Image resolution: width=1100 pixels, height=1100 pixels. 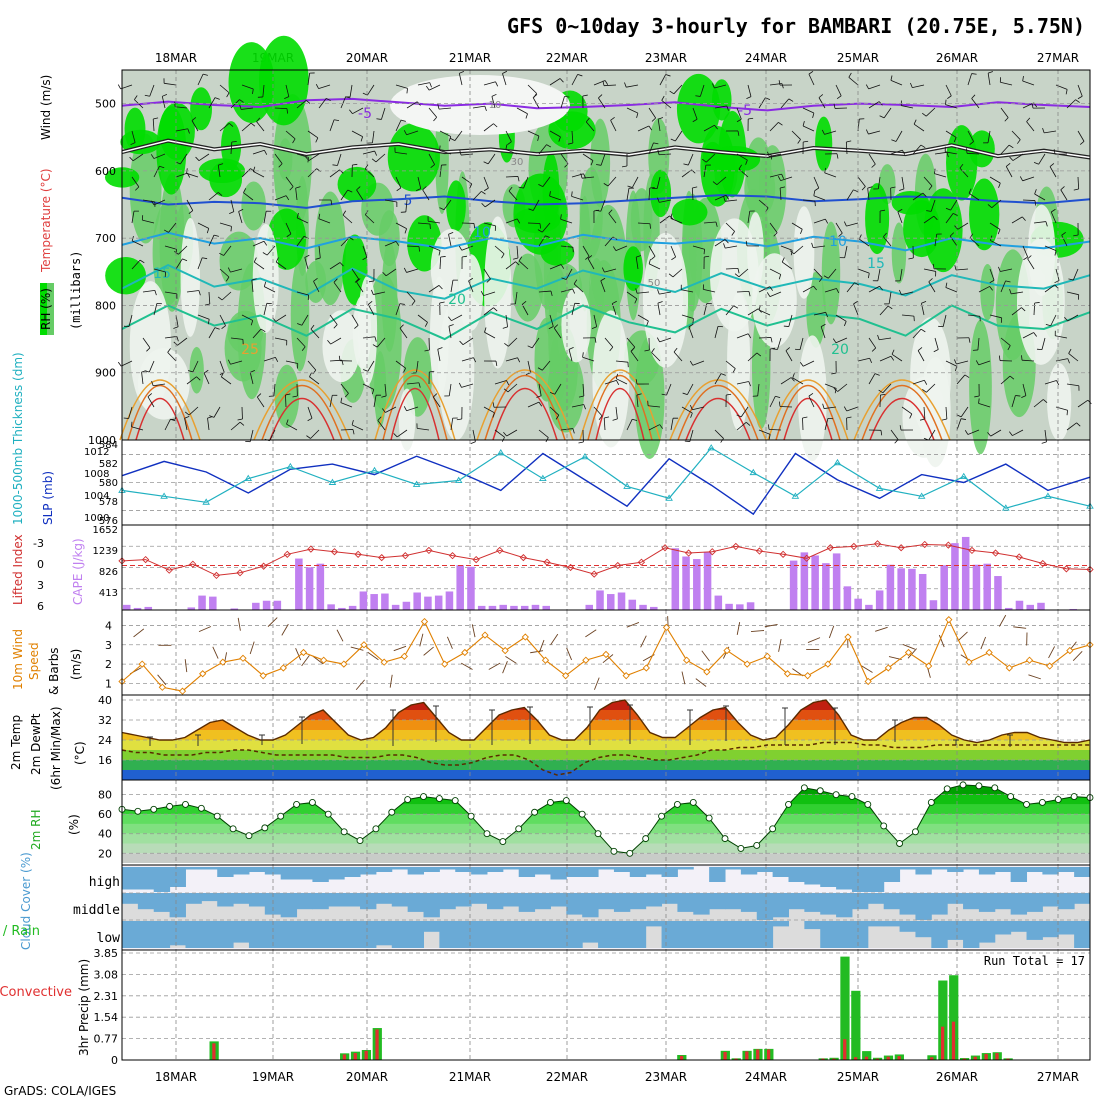 What do you see at coordinates (191, 608) in the screenshot?
I see `cape-bar` at bounding box center [191, 608].